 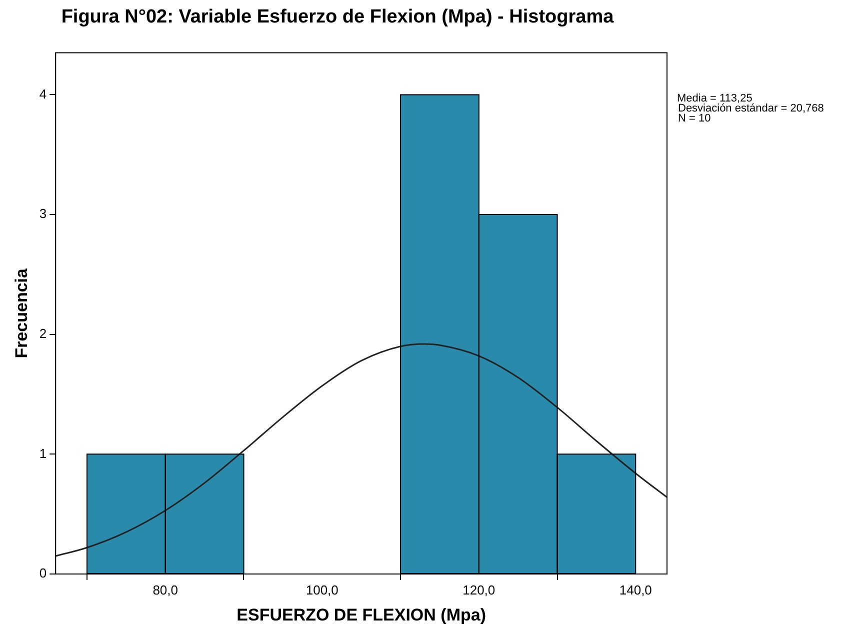 I want to click on chart-title: Figura N°02: Variable Esfuerzo de Flexion (Mpa) - Histograma, so click(x=337, y=17).